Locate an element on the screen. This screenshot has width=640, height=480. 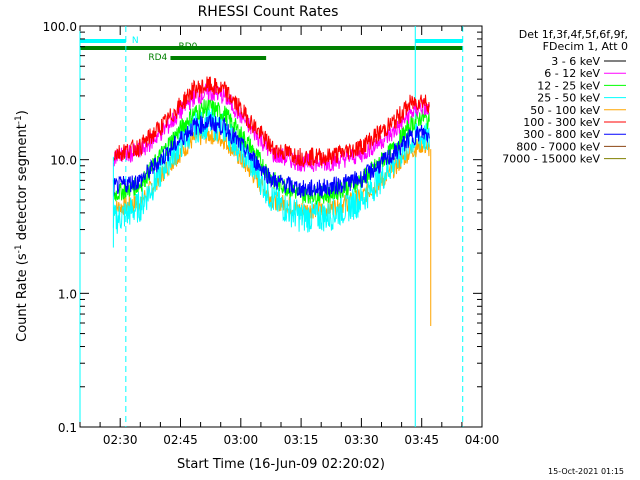
y-label-part-3: ) is located at coordinates (22, 112).